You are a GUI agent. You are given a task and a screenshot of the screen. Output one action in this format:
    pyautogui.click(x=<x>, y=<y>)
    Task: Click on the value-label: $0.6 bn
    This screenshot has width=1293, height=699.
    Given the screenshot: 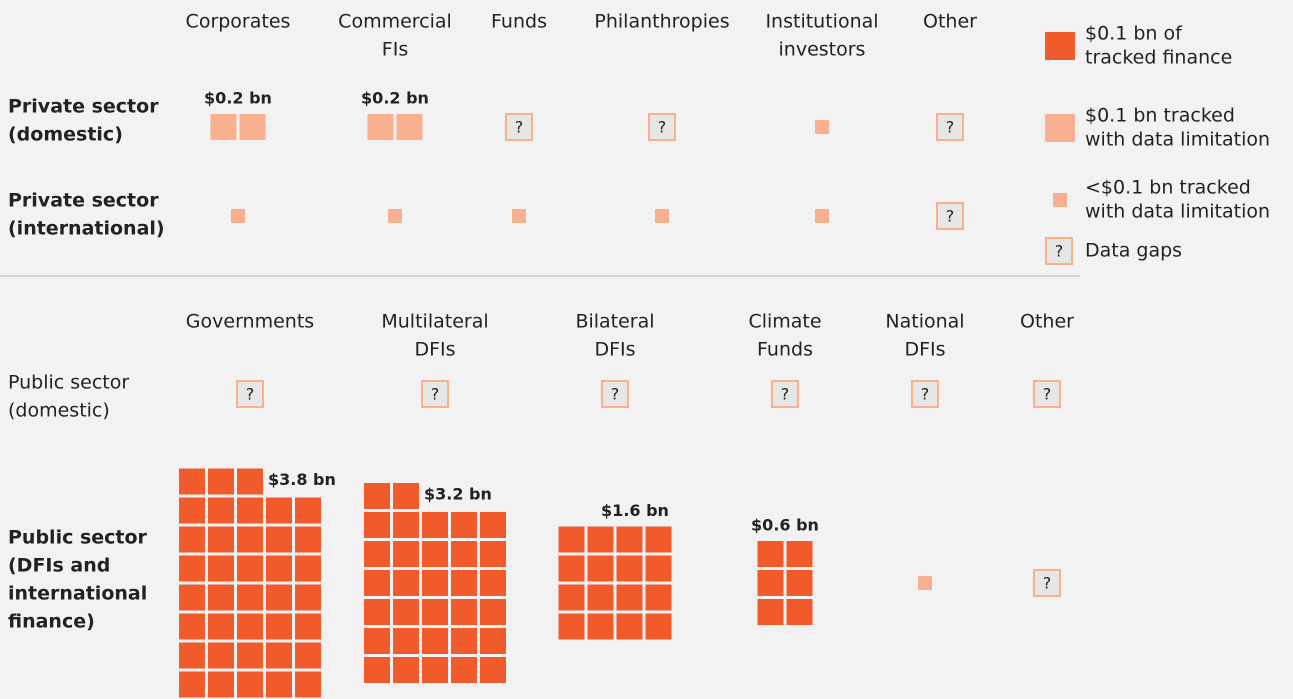 What is the action you would take?
    pyautogui.click(x=785, y=525)
    